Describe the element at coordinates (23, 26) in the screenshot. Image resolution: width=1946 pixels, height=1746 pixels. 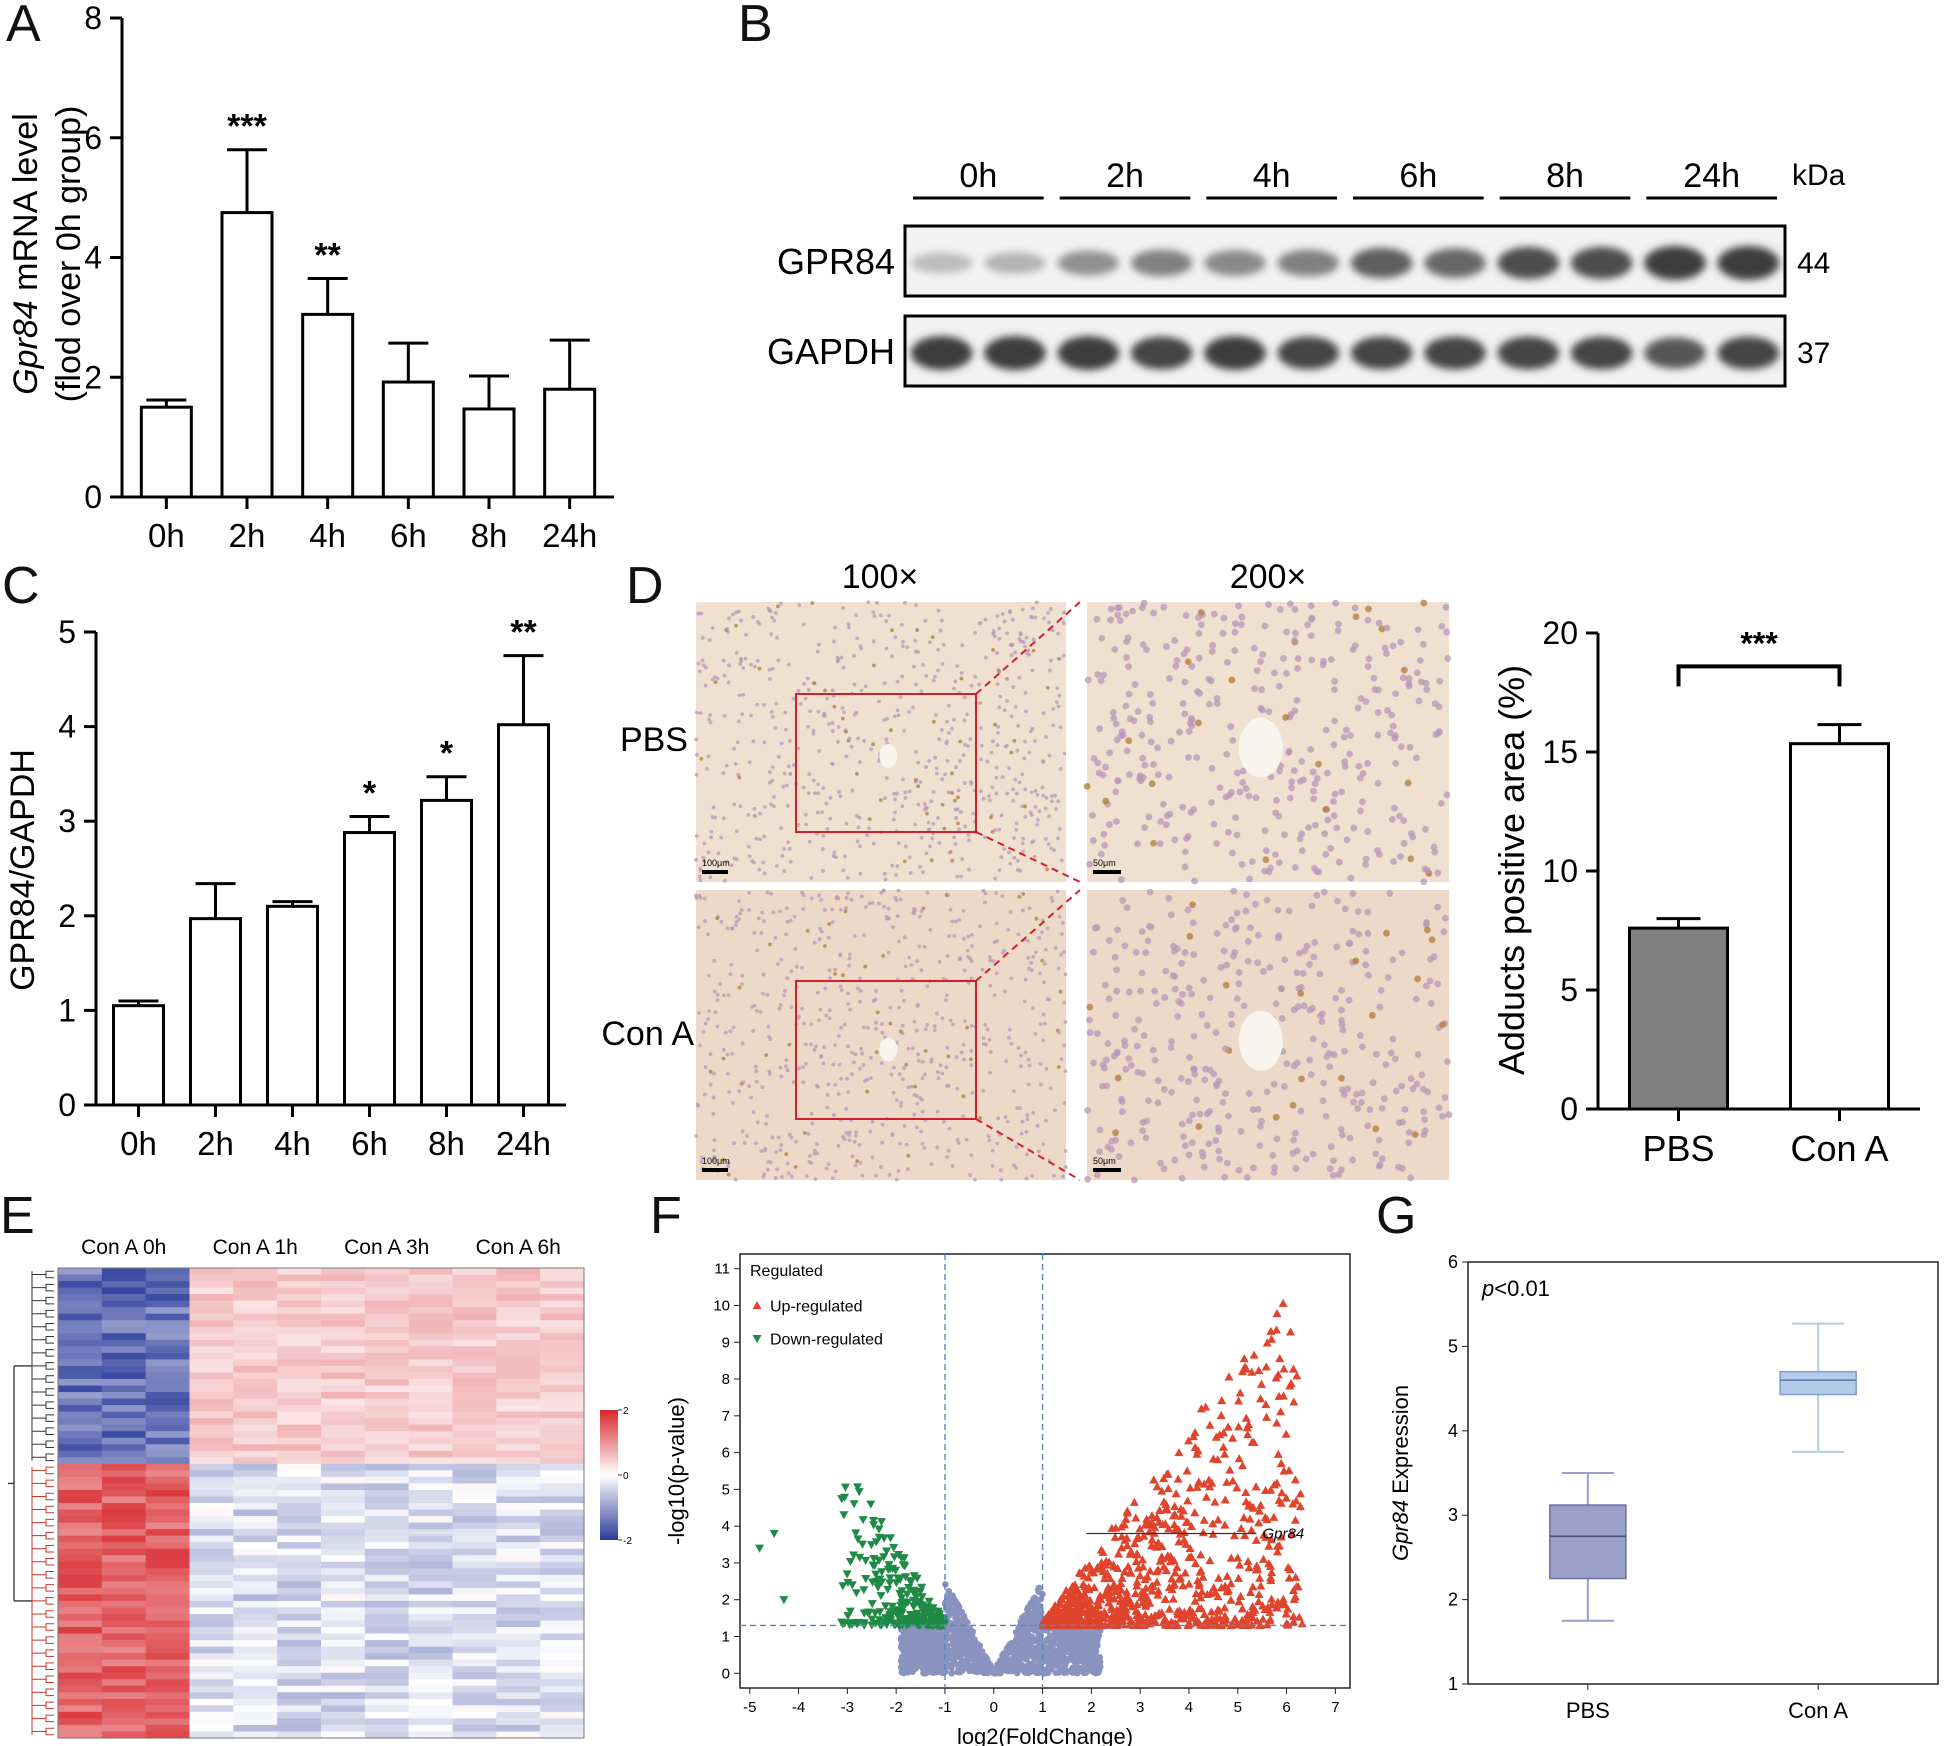
I see `panel-letter-a: A` at that location.